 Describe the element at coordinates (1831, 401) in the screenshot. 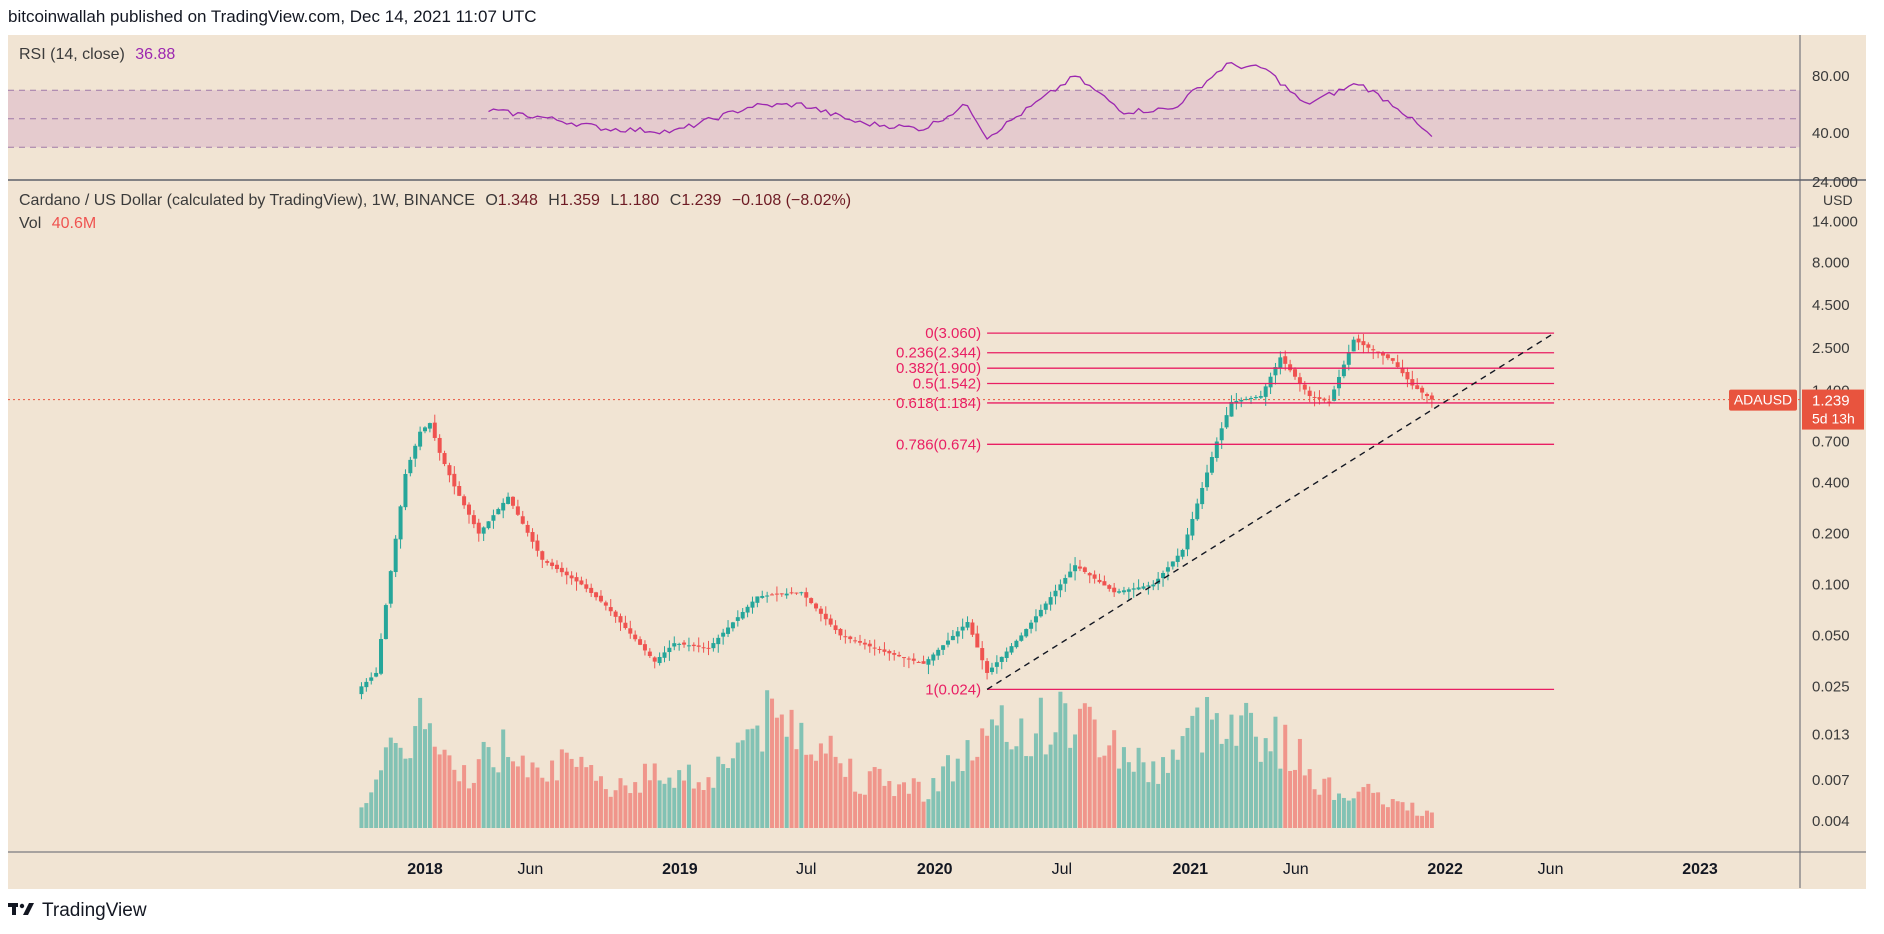

I see `last-price-value: 1.239` at that location.